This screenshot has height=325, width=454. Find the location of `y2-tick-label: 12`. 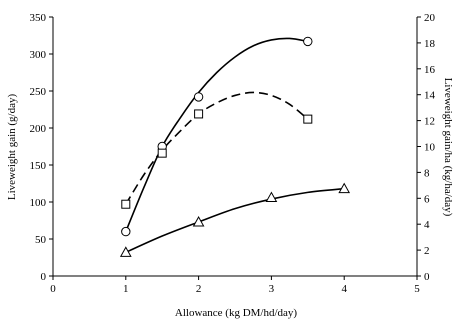

y2-tick-label: 12 is located at coordinates (429, 122).